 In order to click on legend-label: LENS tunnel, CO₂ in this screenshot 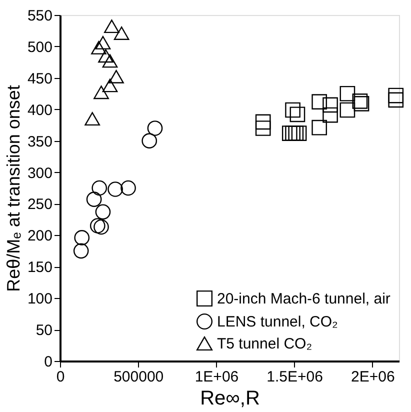, I will do `click(277, 322)`.